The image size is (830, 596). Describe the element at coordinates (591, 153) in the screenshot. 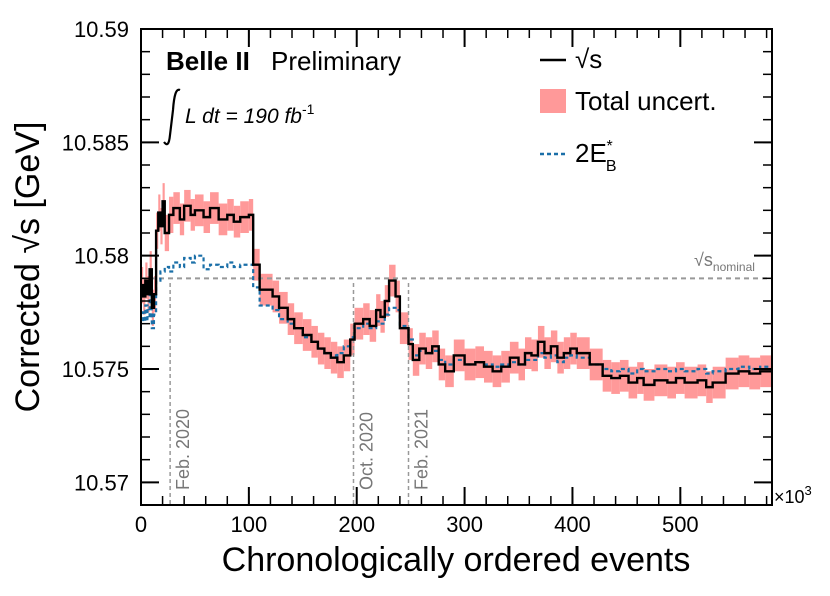

I see `legend-eb-main: 2E` at that location.